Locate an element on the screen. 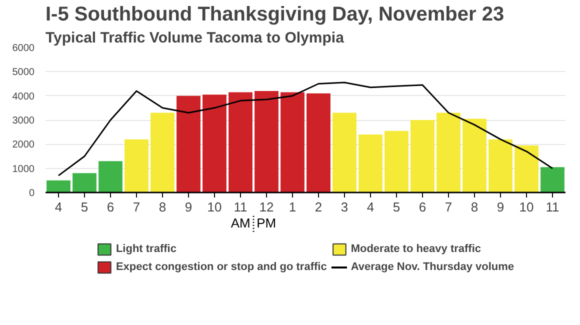 The height and width of the screenshot is (325, 580). legend-label: Average Nov. Thursday volume is located at coordinates (432, 267).